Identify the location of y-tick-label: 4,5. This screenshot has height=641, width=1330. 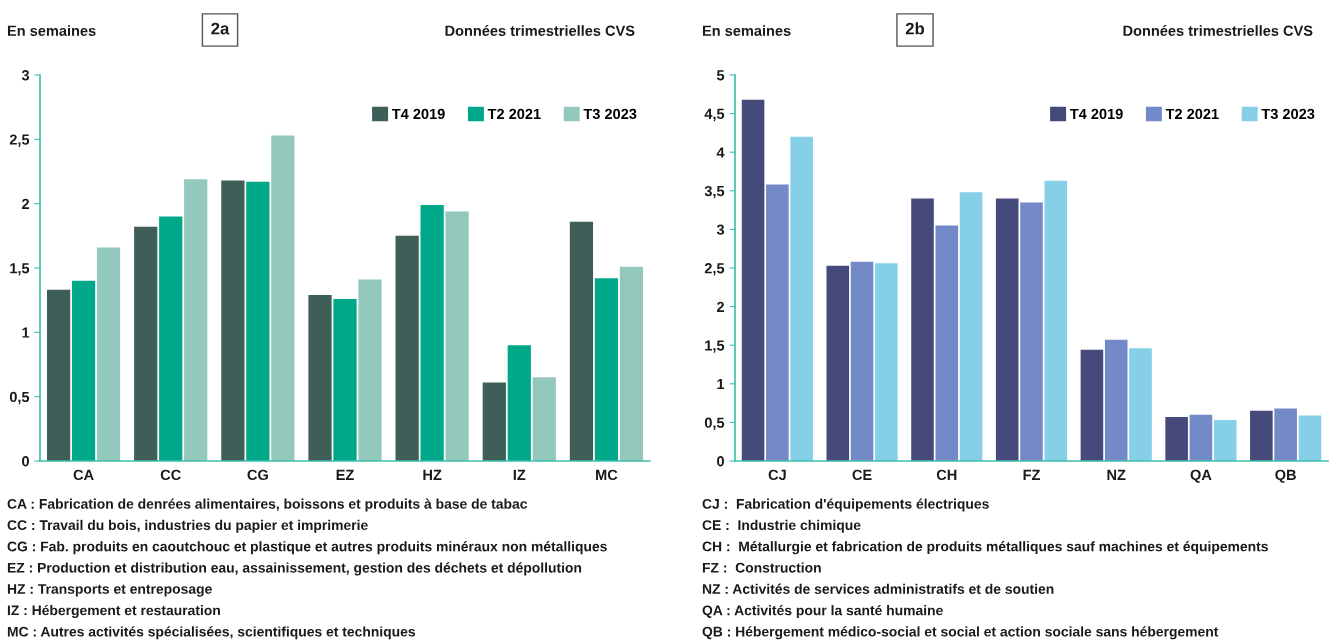
(714, 115).